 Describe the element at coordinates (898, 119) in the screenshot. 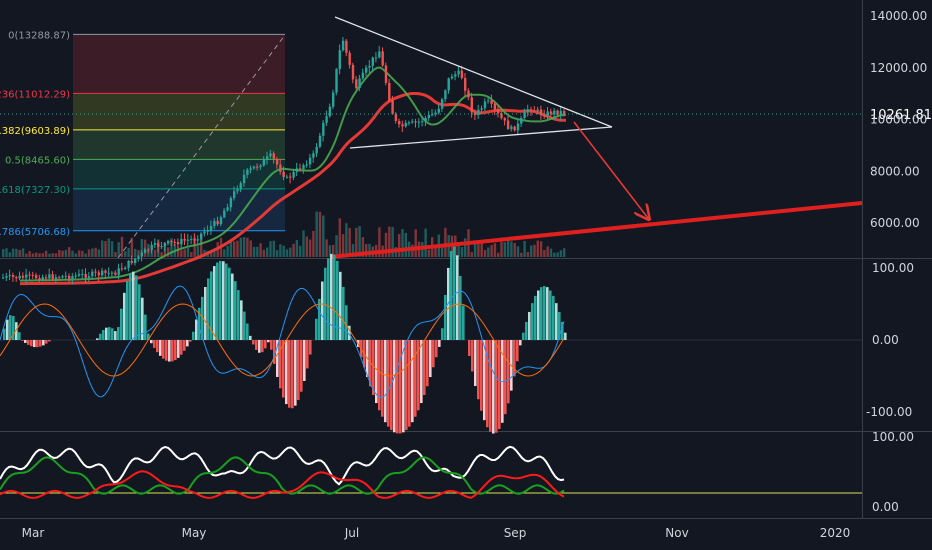

I see `price-axis: 14000.00 12000.00 10000.00 8000.00 6000.00` at that location.